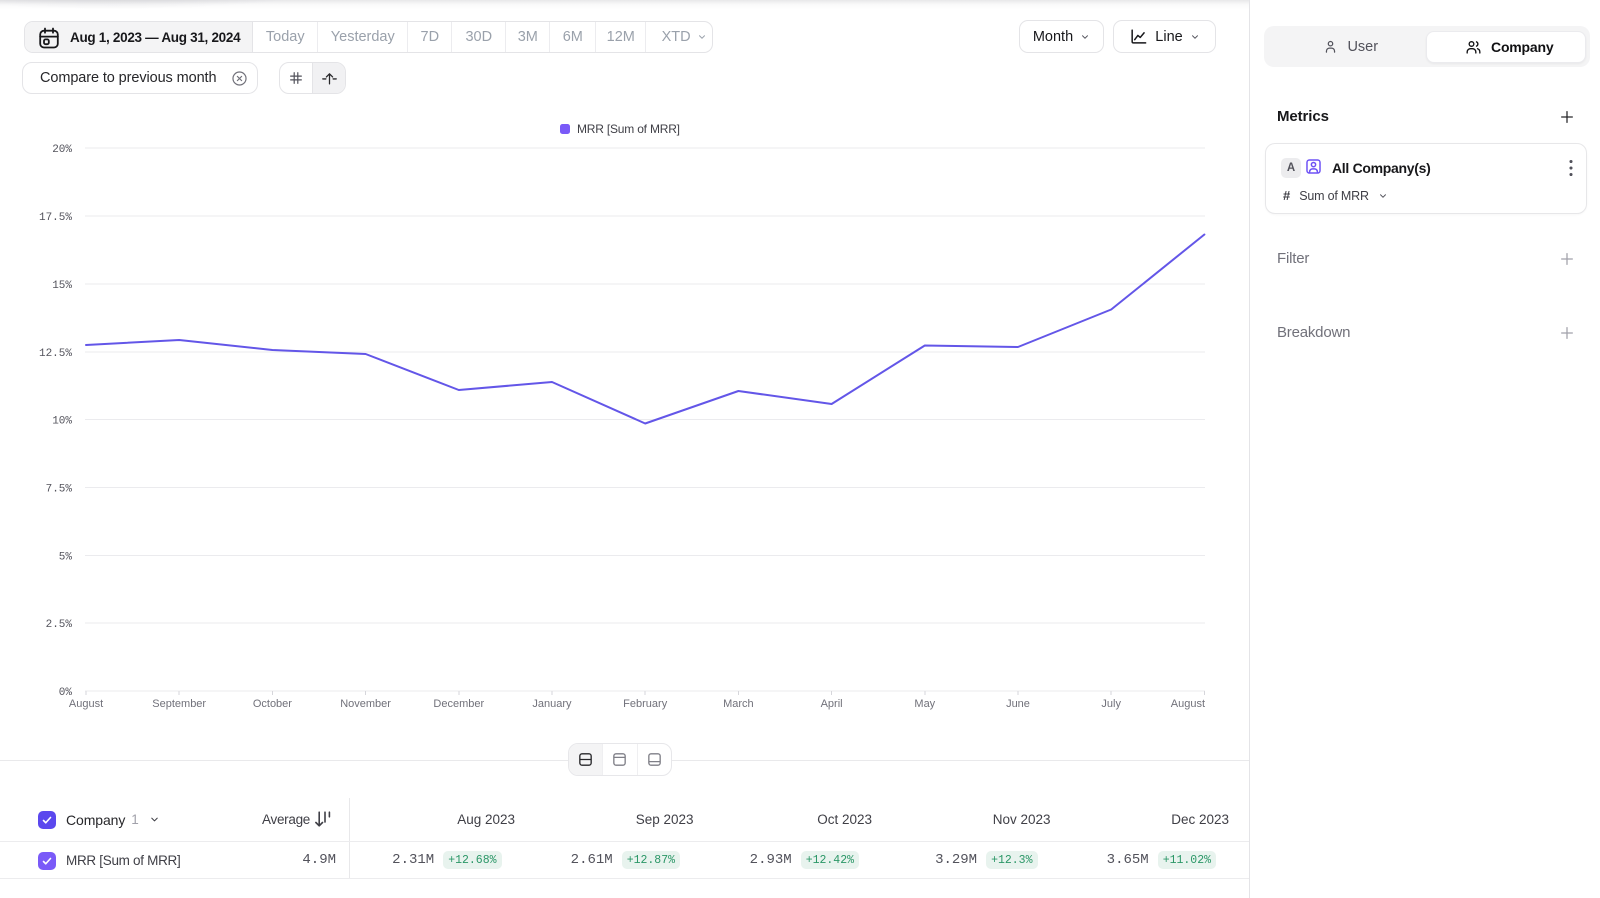 This screenshot has height=898, width=1600. I want to click on svg-text: 2.5%, so click(59, 625).